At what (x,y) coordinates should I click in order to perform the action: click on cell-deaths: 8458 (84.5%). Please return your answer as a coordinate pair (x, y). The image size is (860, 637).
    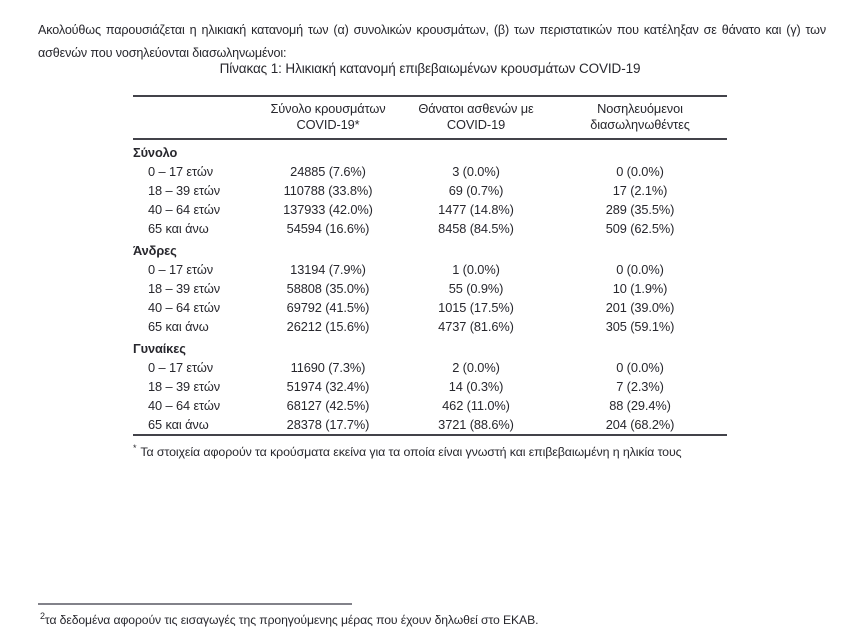
    Looking at the image, I should click on (476, 228).